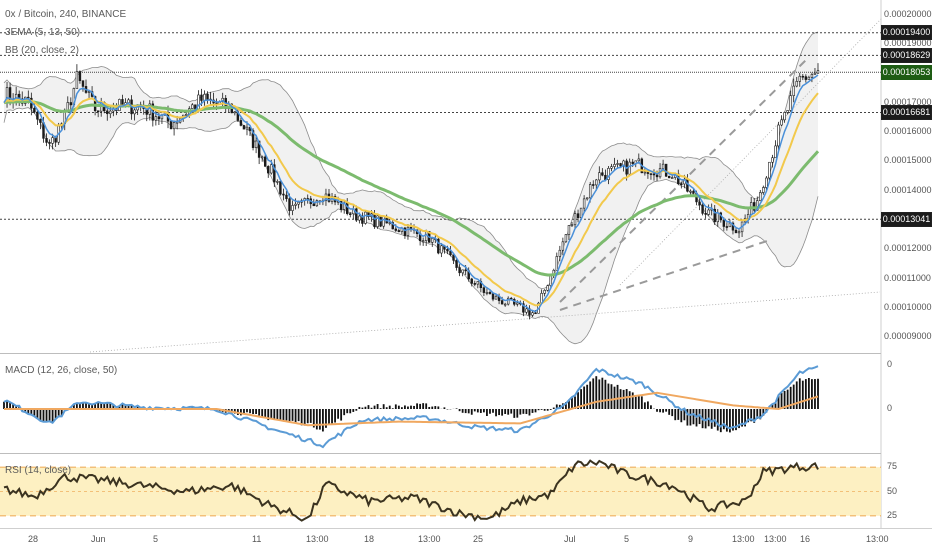  I want to click on price-level-tag: 0.00016681, so click(906, 112).